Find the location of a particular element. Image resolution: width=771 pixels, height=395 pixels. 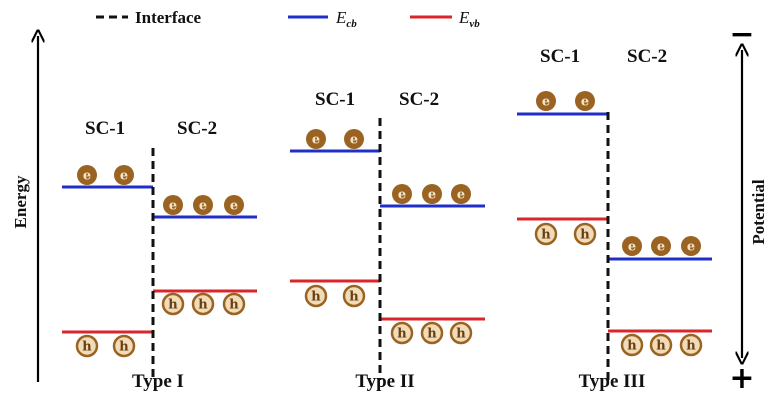

energy-axis: Energy is located at coordinates (24, 209).